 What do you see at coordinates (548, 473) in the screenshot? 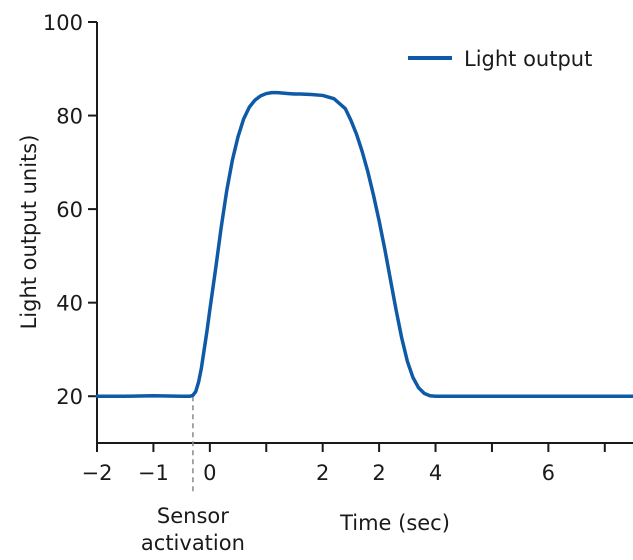
I see `x-tick-label: 6` at bounding box center [548, 473].